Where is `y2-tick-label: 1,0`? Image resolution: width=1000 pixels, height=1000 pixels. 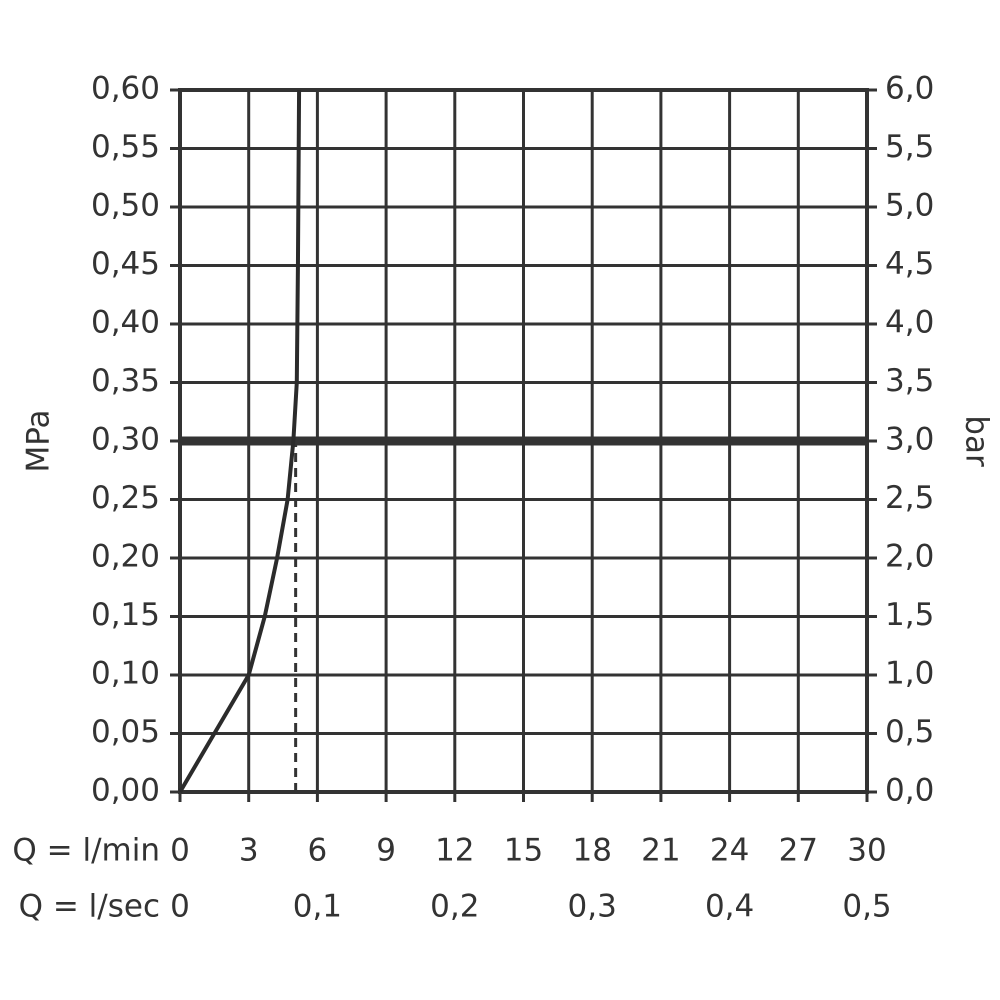 y2-tick-label: 1,0 is located at coordinates (909, 674).